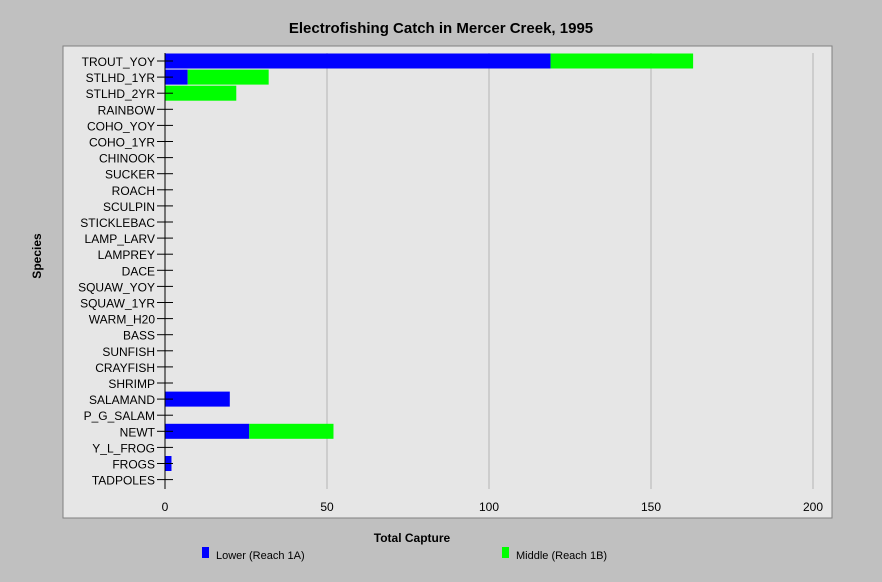 The image size is (882, 582). I want to click on y-tick-label: BASS, so click(139, 336).